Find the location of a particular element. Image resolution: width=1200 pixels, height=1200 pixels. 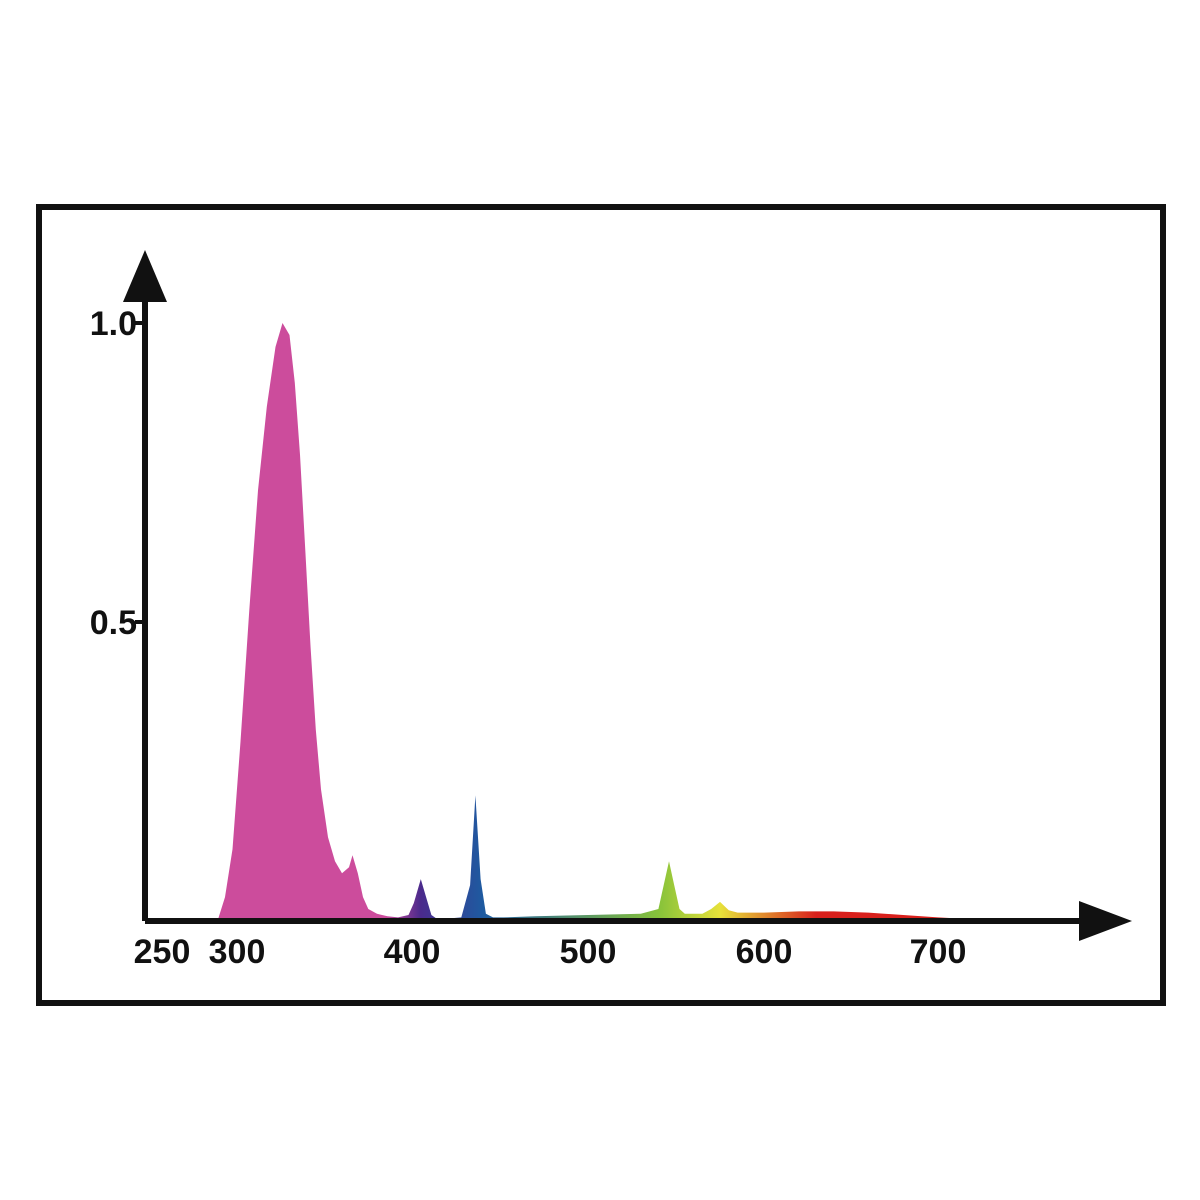

x-ticks: 250 300 400 500 600 700 is located at coordinates (550, 952).